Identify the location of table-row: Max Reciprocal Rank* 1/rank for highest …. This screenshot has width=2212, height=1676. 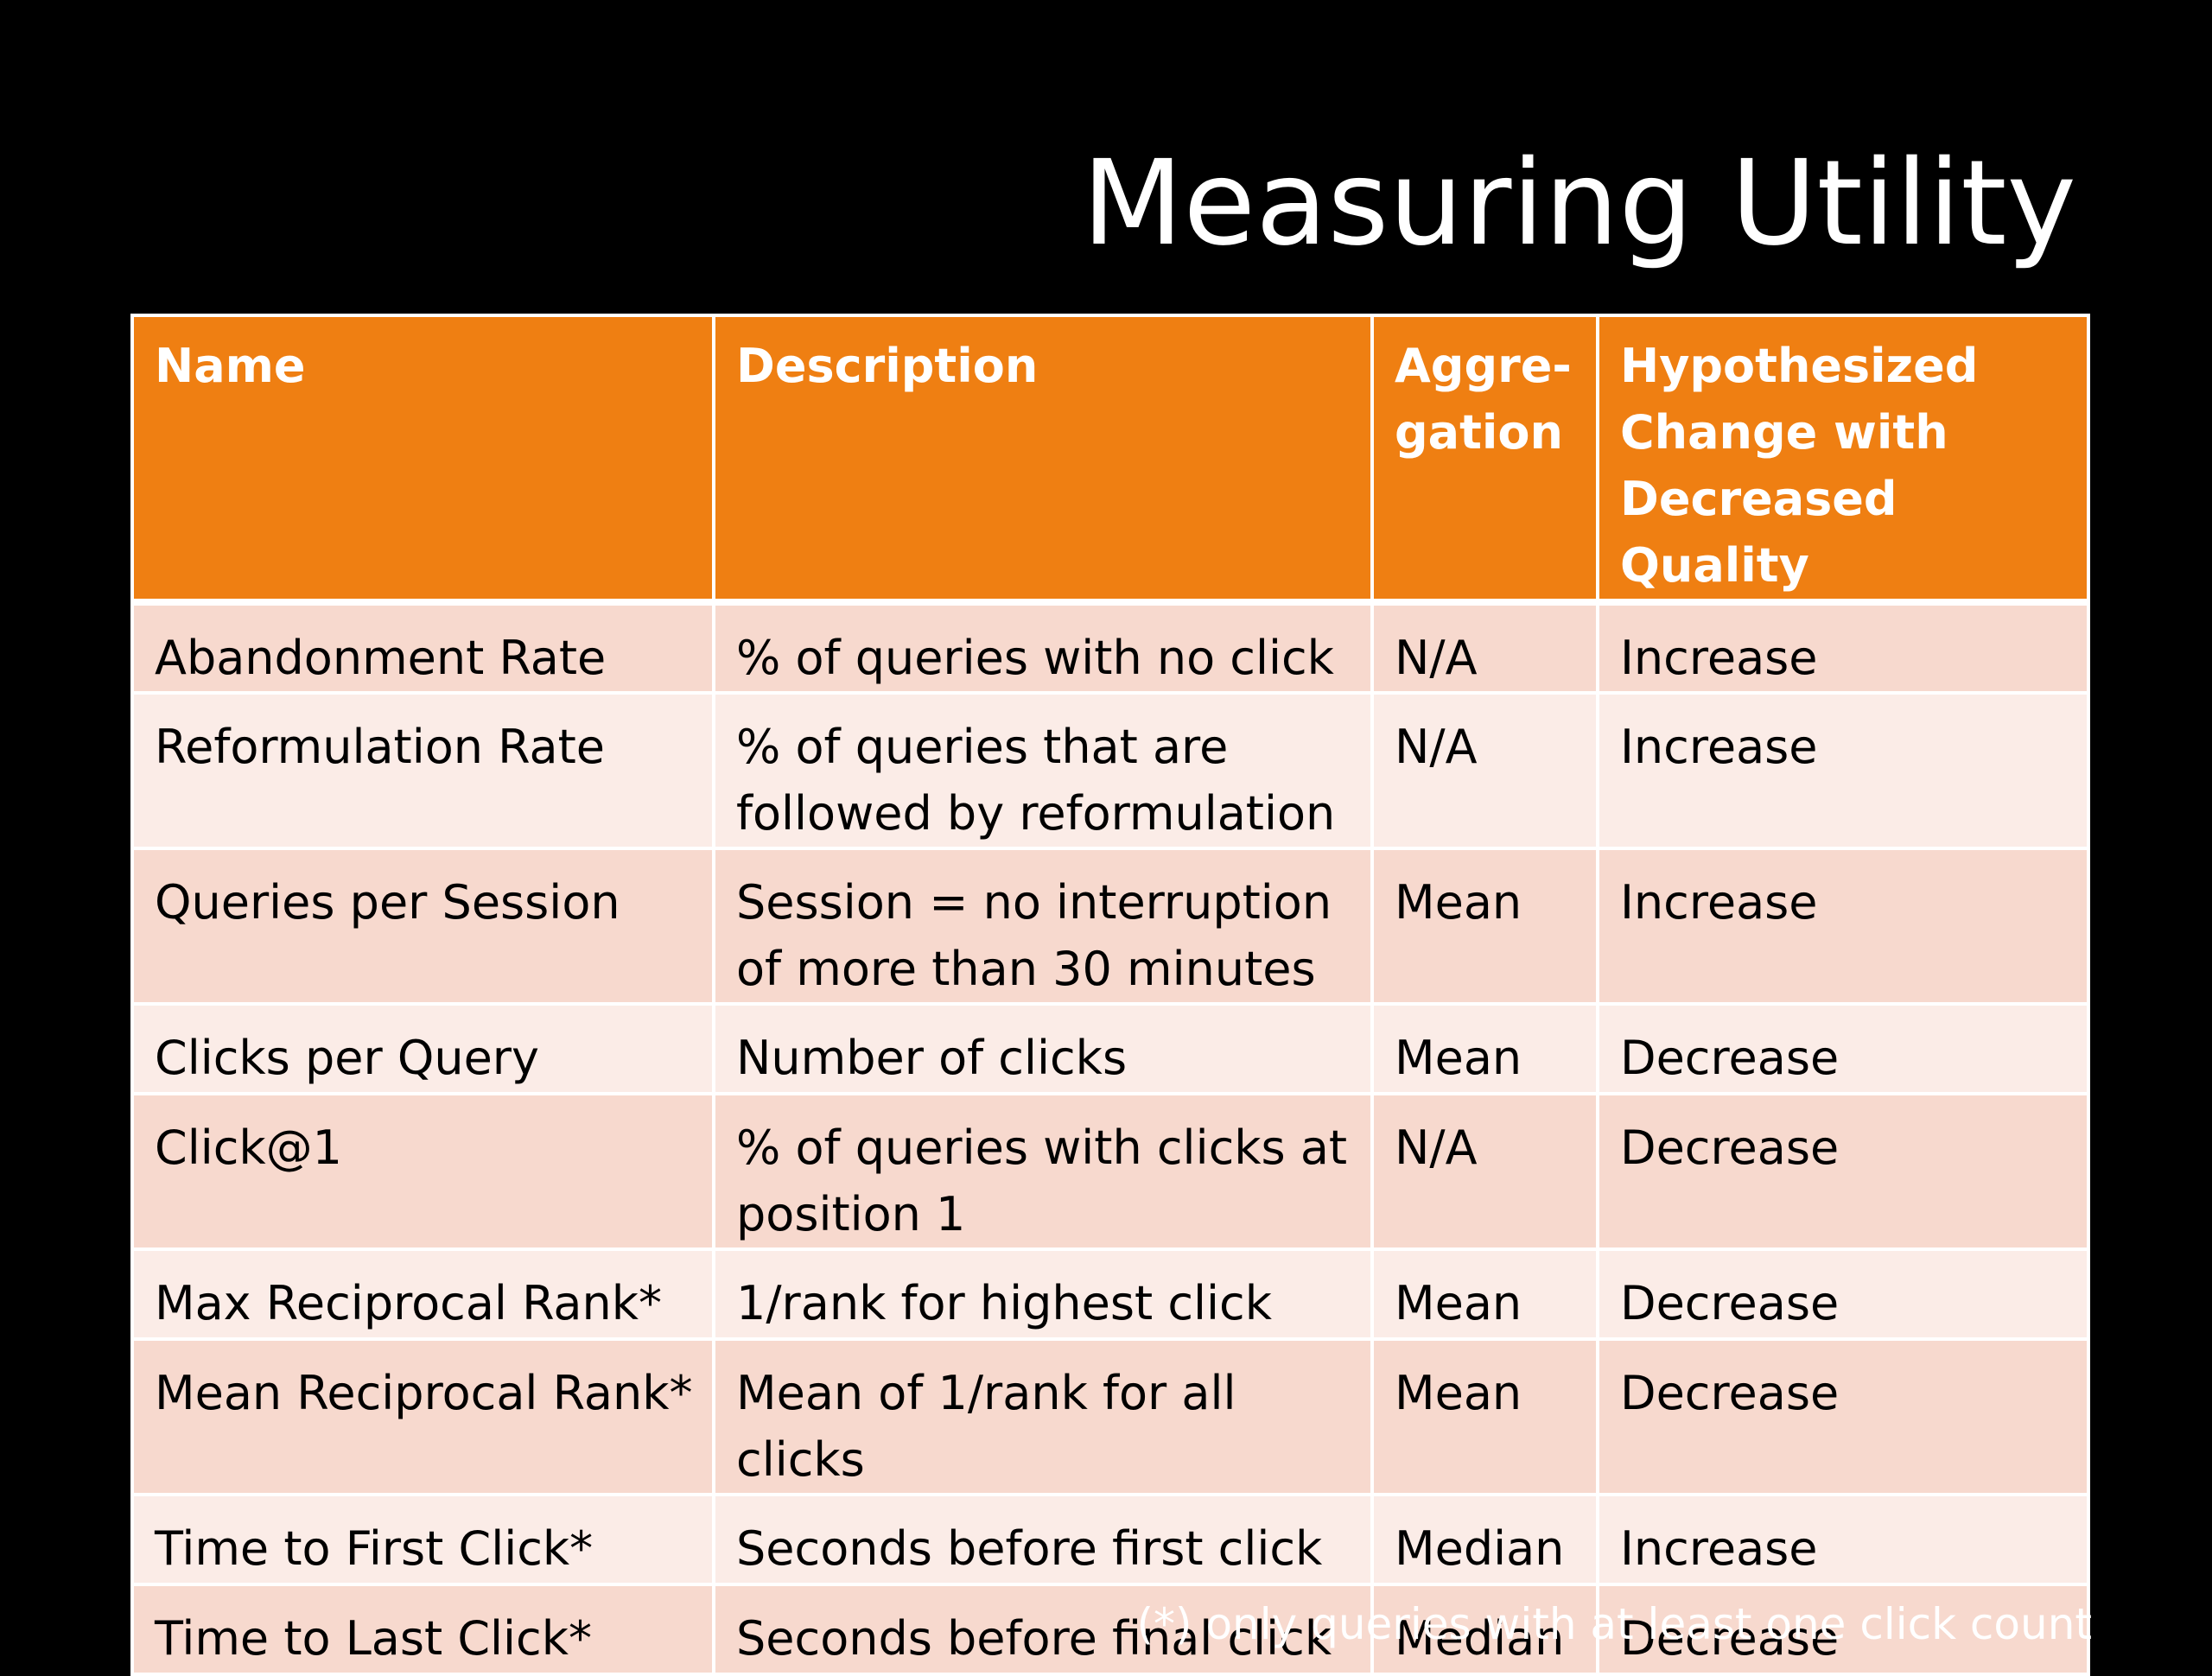
(1110, 1294).